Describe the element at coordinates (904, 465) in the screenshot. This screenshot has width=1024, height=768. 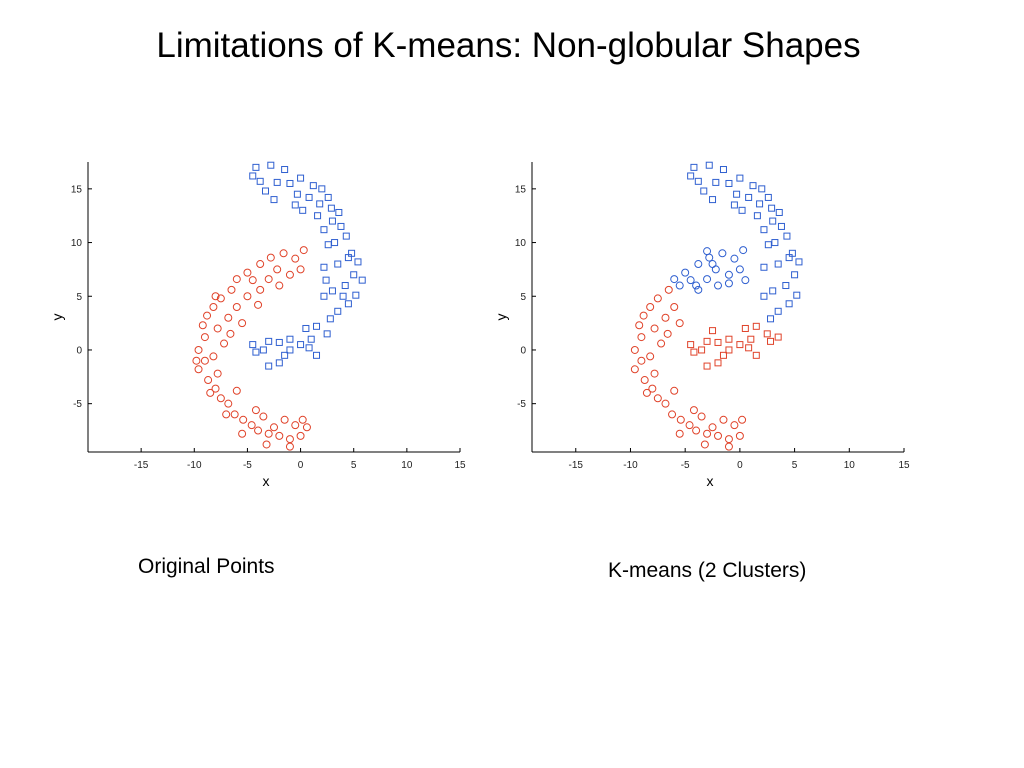
I see `x-tick-label: 15` at that location.